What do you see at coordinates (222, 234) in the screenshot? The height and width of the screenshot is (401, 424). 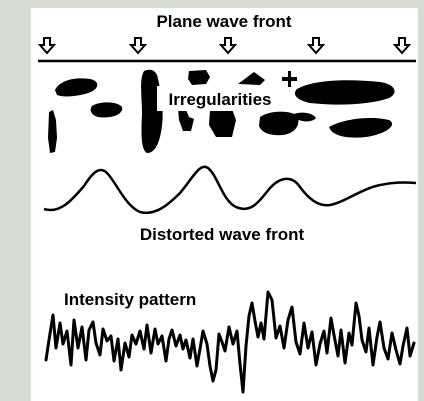 I see `distorted-wave-front-label: Distorted wave front` at bounding box center [222, 234].